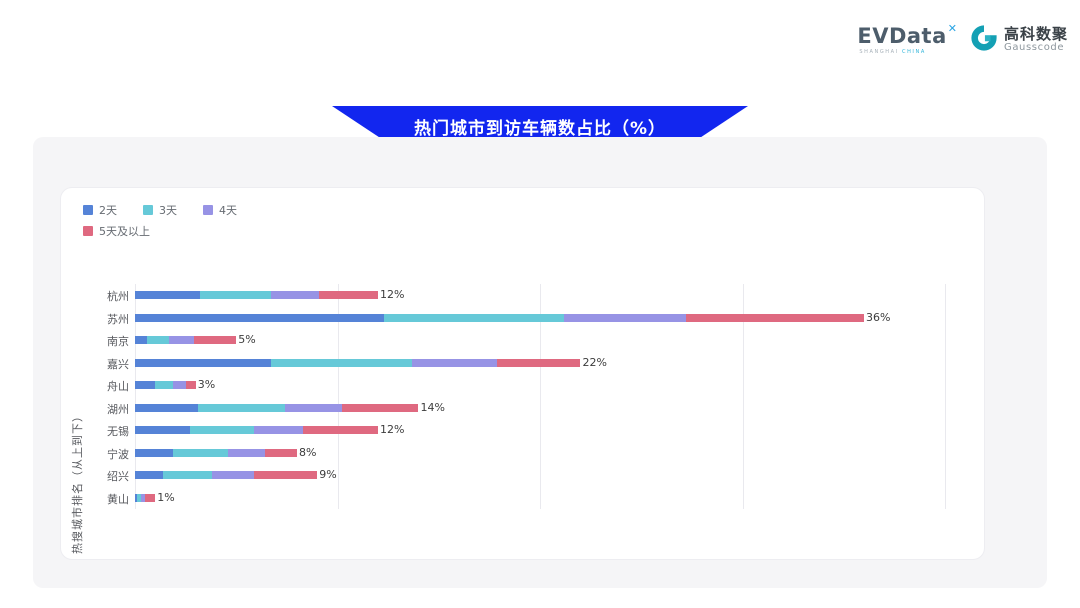 This screenshot has height=608, width=1080. I want to click on evdata-subtext: SHANGHAI CHINA, so click(907, 52).